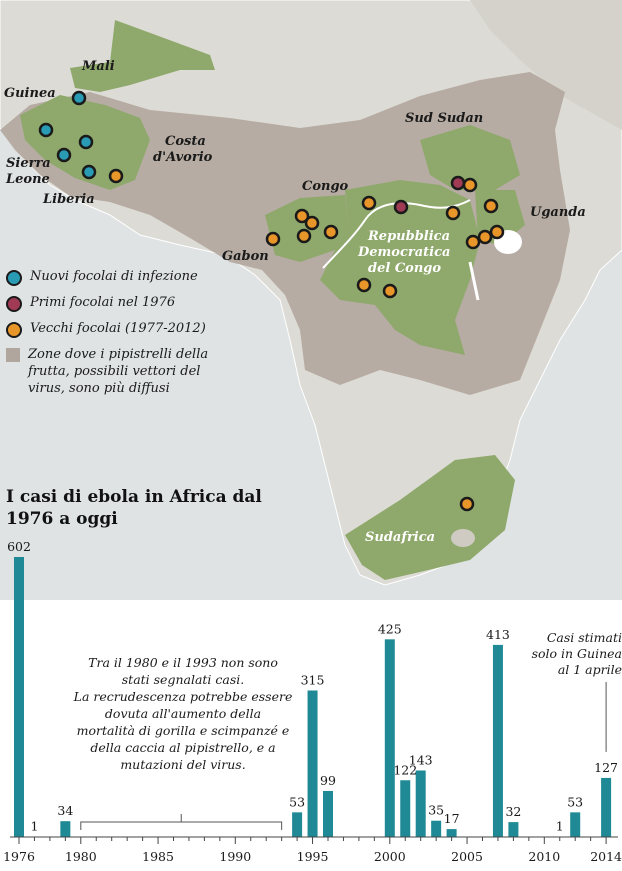 This screenshot has width=622, height=871. I want to click on label-rdc-1: Repubblica, so click(408, 236).